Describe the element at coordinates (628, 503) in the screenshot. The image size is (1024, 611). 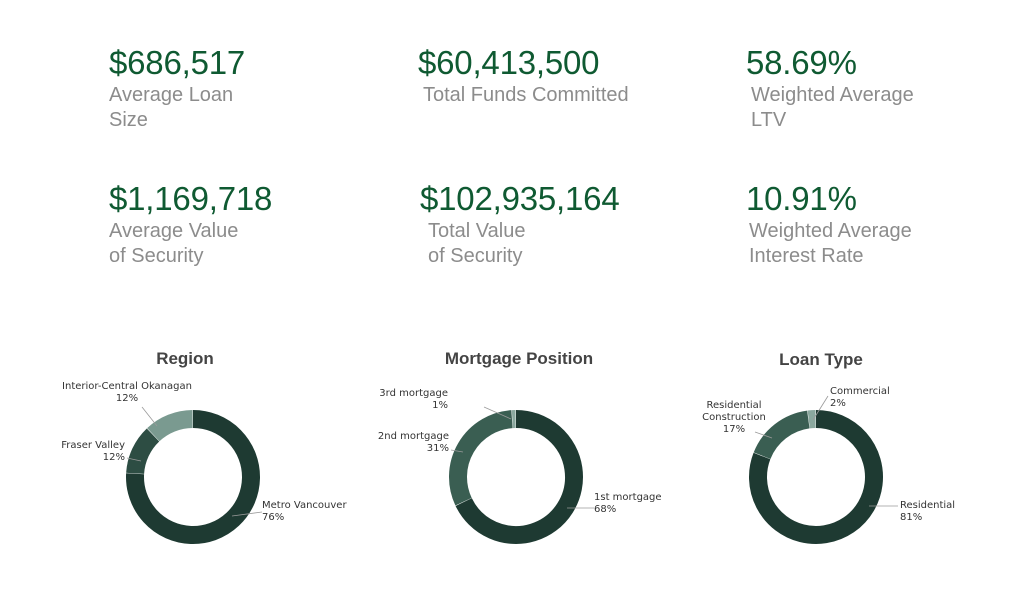
I see `slice-label-1st-mortgage: 1st mortgage 68%` at that location.